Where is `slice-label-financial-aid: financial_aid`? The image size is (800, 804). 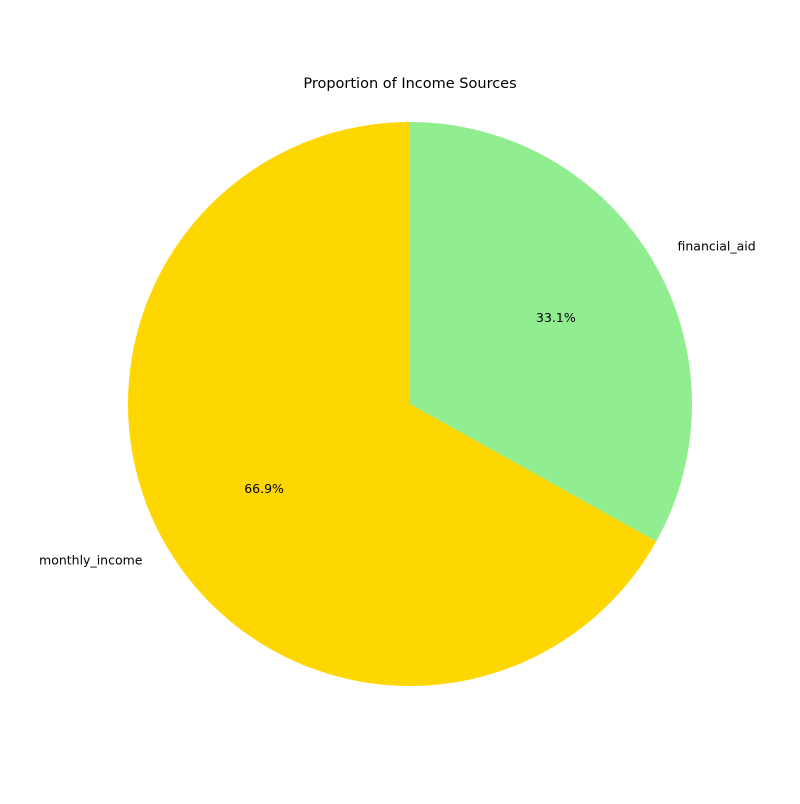 slice-label-financial-aid: financial_aid is located at coordinates (716, 245).